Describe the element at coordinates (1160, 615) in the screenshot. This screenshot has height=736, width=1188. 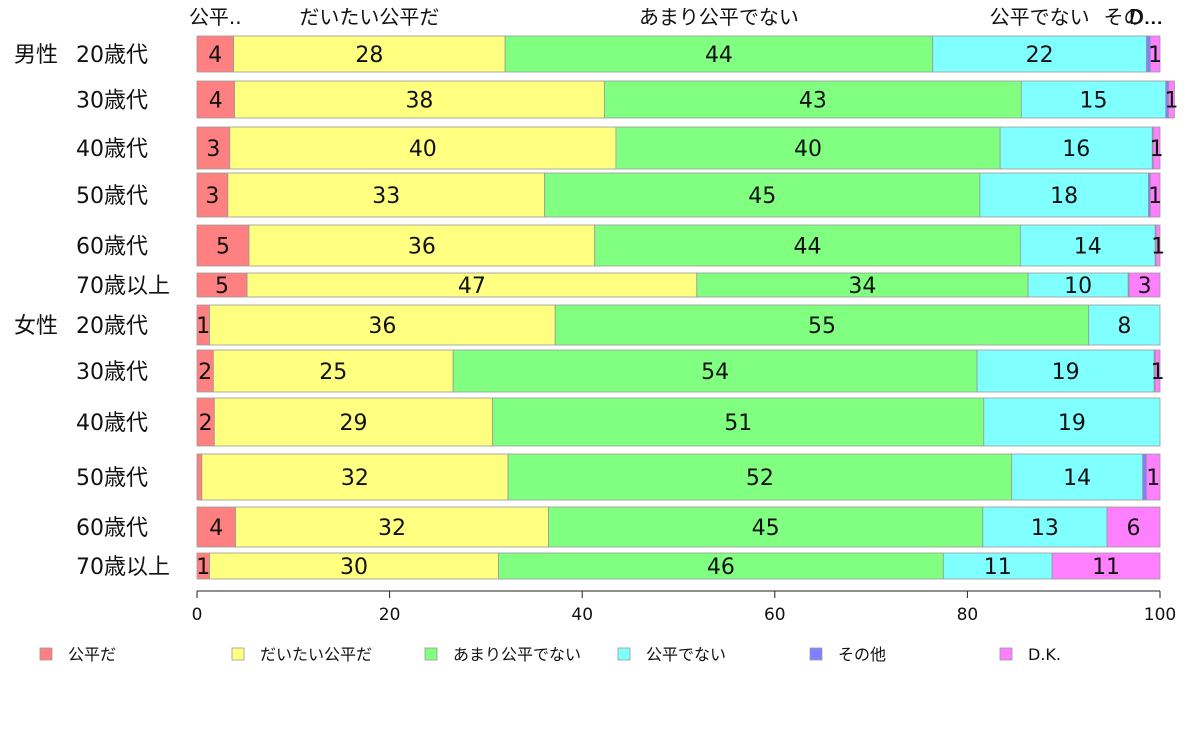
I see `x-tick-label: 100` at that location.